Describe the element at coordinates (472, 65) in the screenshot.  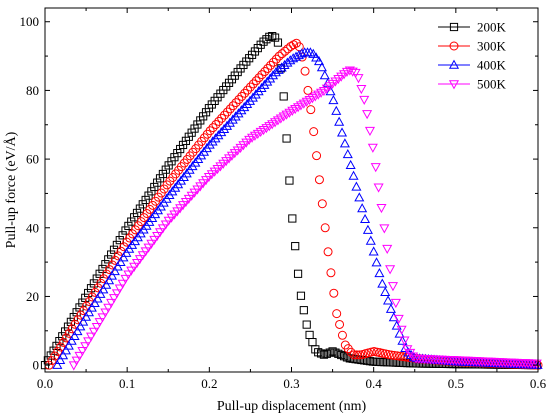
I see `legend-item-400K: 400K` at that location.